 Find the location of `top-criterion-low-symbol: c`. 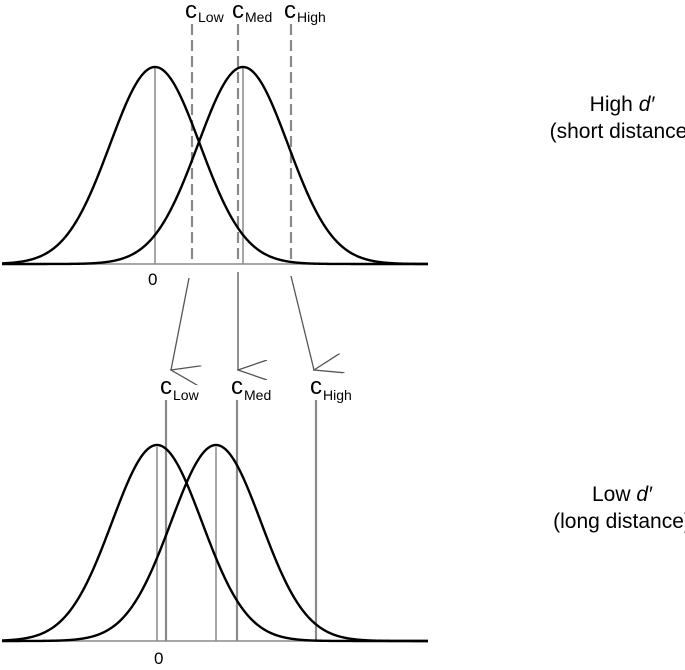

top-criterion-low-symbol: c is located at coordinates (191, 12).